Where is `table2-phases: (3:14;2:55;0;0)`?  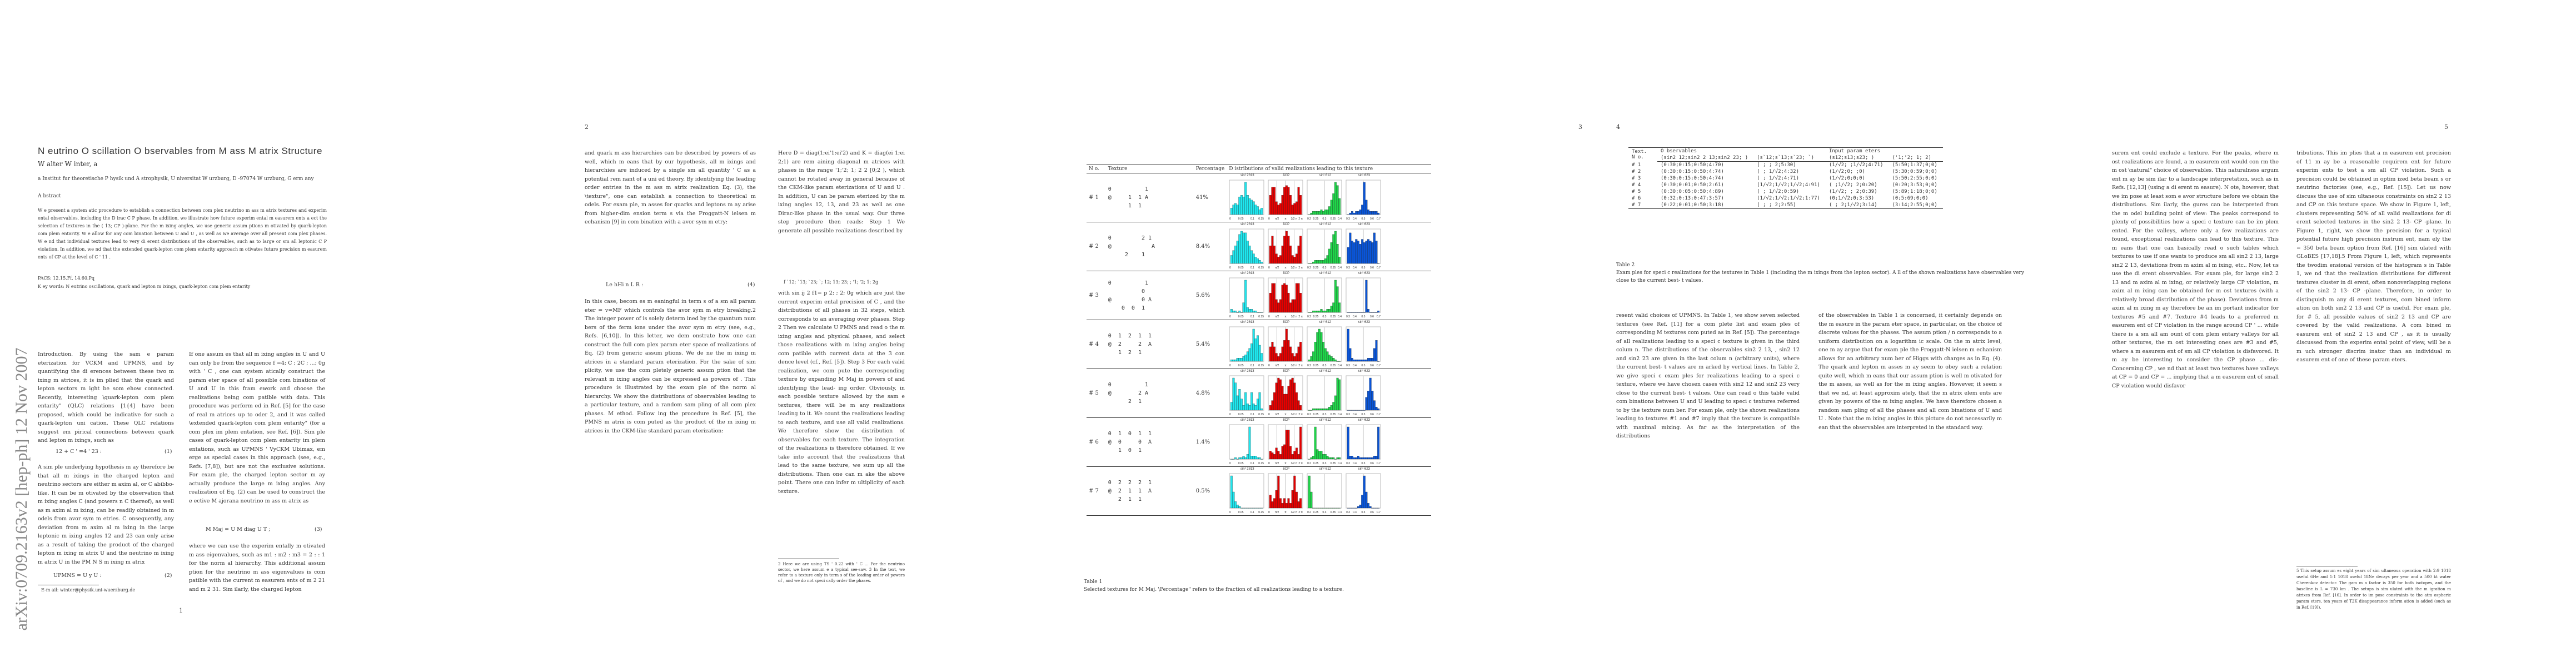
table2-phases: (3:14;2:55;0;0) is located at coordinates (1916, 205).